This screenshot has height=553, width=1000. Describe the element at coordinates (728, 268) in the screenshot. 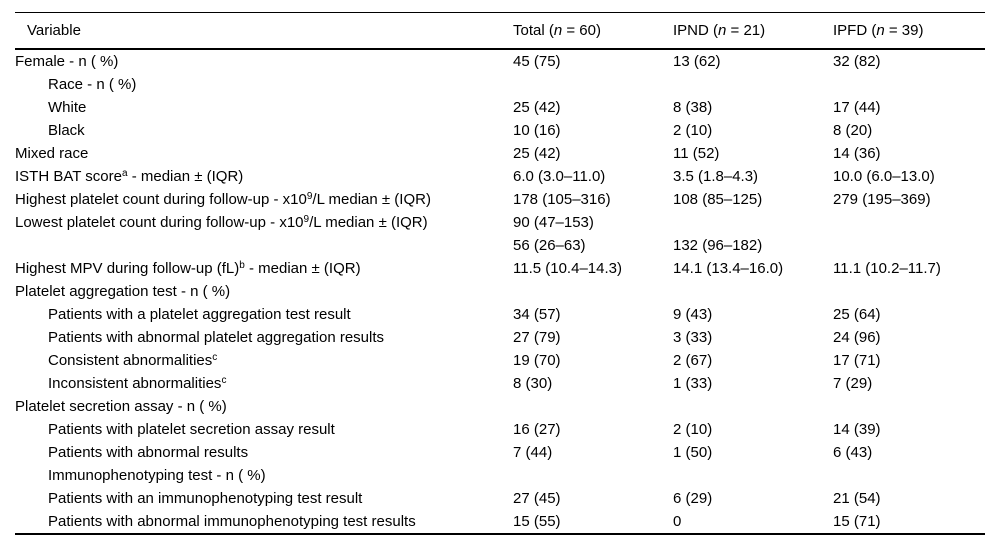

I see `cell-ipnd: 14.1 (13.4–16.0)` at that location.